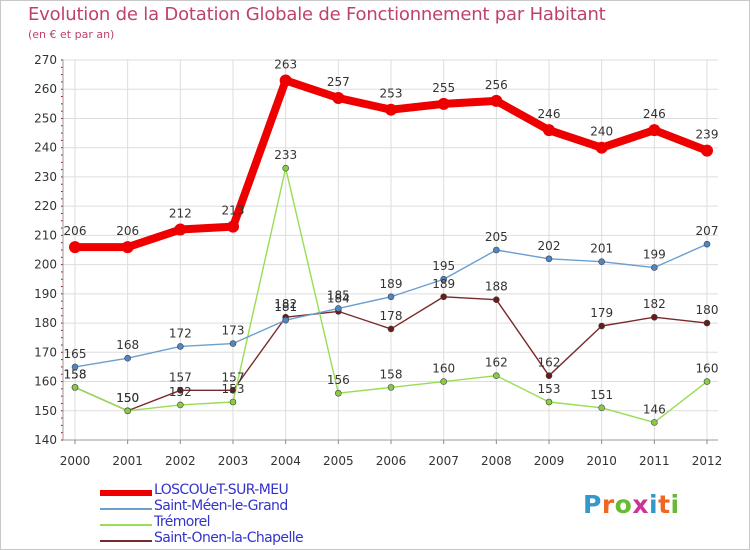 The image size is (750, 550). What do you see at coordinates (496, 85) in the screenshot?
I see `data-label: 256` at bounding box center [496, 85].